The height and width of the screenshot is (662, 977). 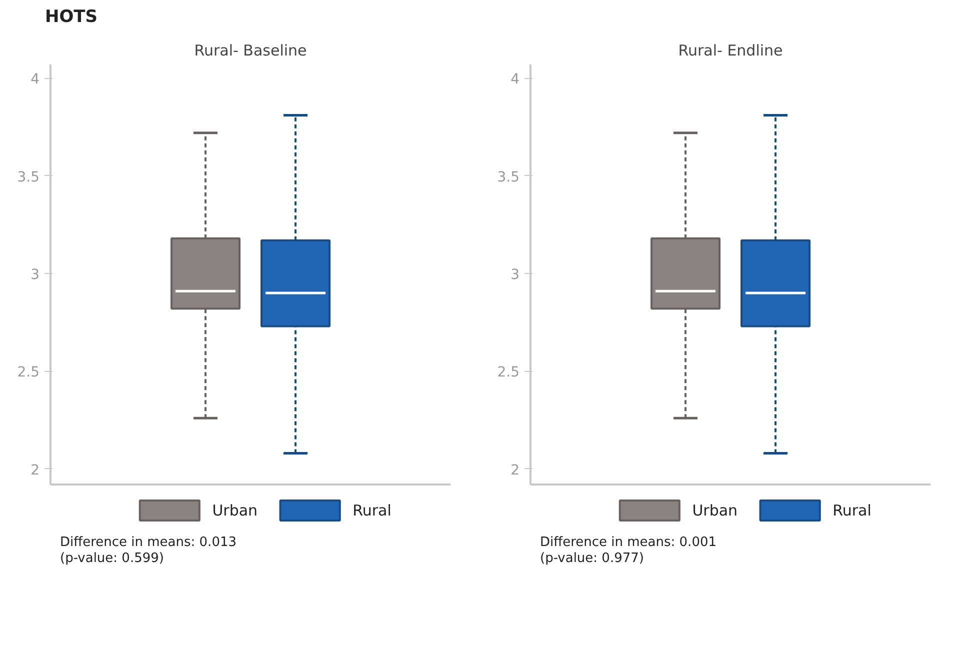 What do you see at coordinates (628, 550) in the screenshot?
I see `text: Difference in means: 0.001 (p-value: 0.977)` at bounding box center [628, 550].